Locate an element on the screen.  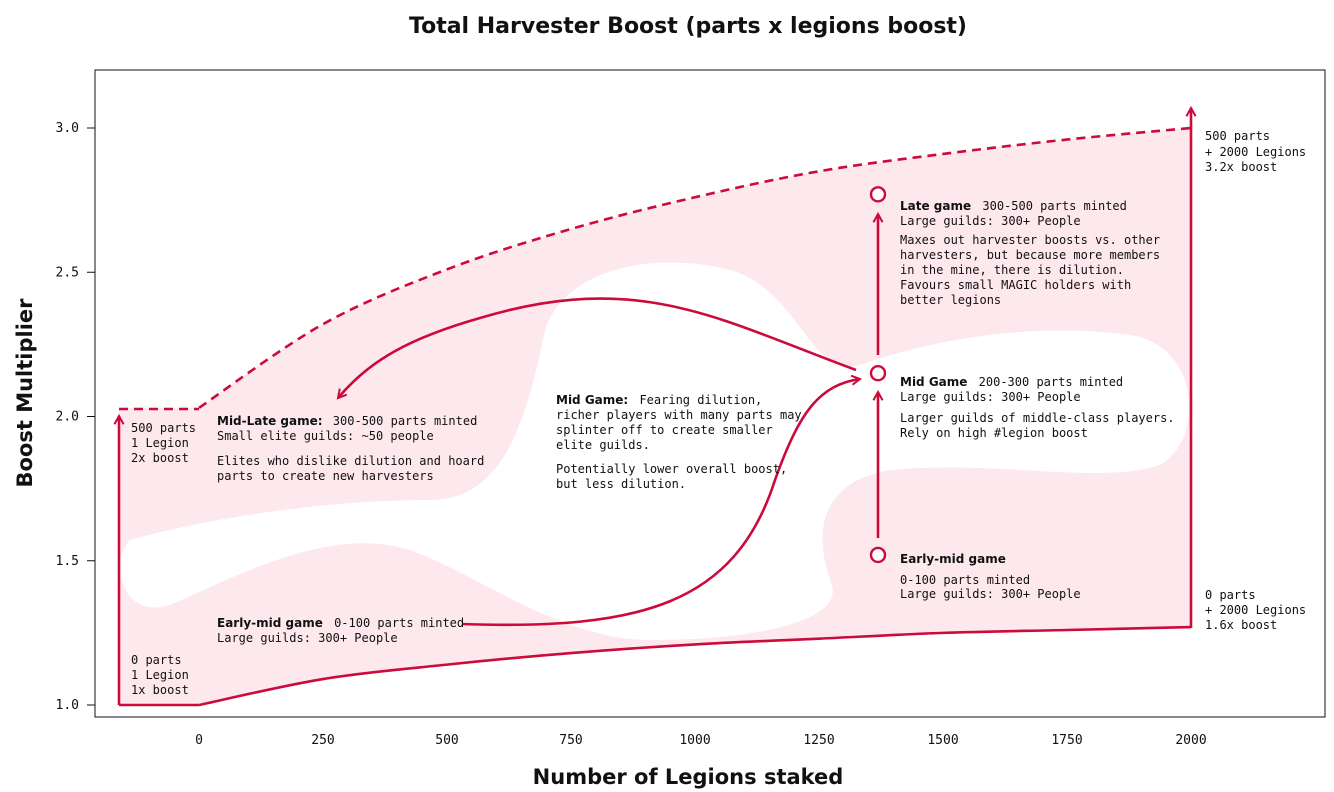
end-high-label: 500 parts + 2000 Legions 3.2x boost is located at coordinates (1259, 151).